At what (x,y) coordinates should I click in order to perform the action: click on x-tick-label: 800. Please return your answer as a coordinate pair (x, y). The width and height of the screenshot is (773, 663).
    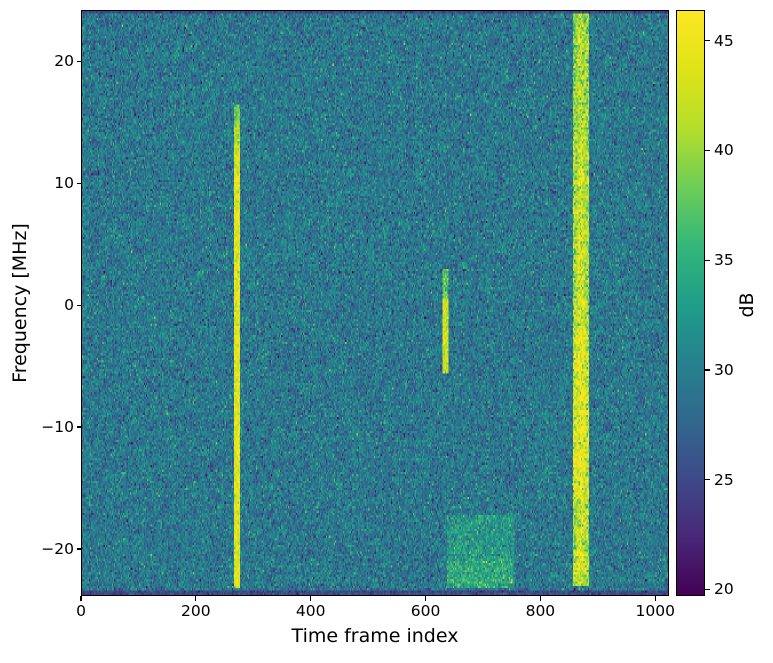
    Looking at the image, I should click on (540, 611).